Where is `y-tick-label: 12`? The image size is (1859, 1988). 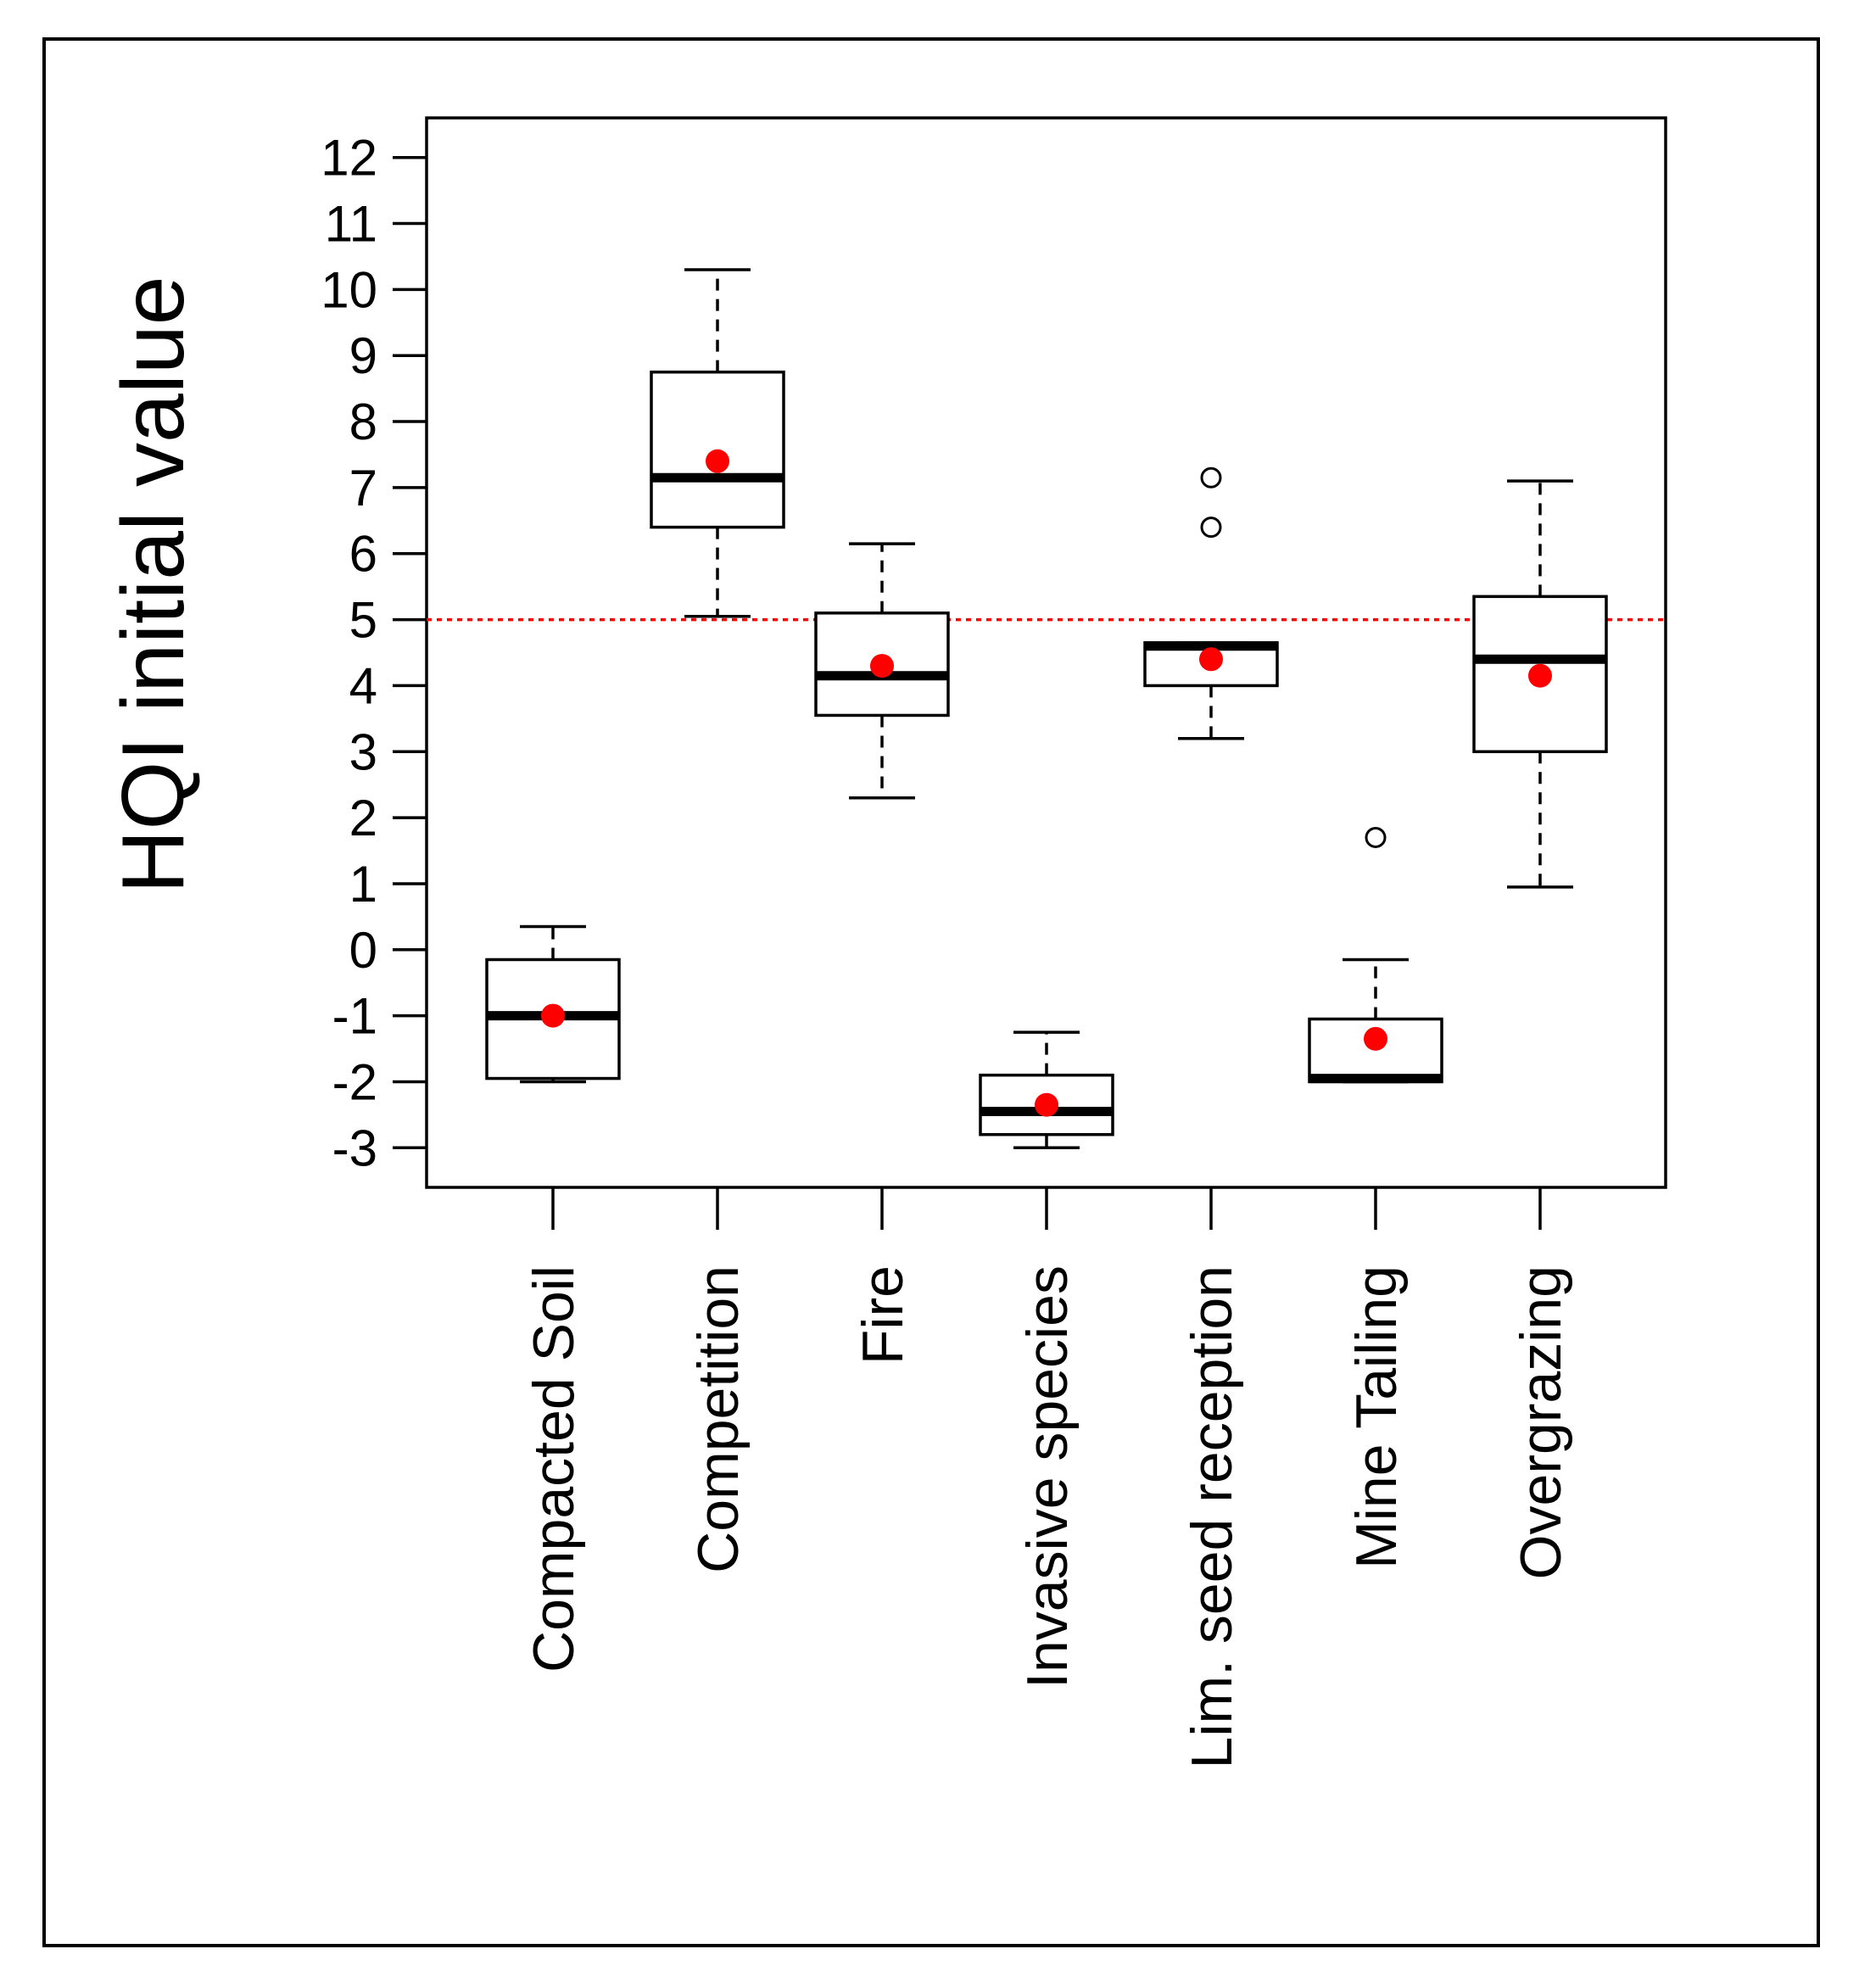
y-tick-label: 12 is located at coordinates (349, 158).